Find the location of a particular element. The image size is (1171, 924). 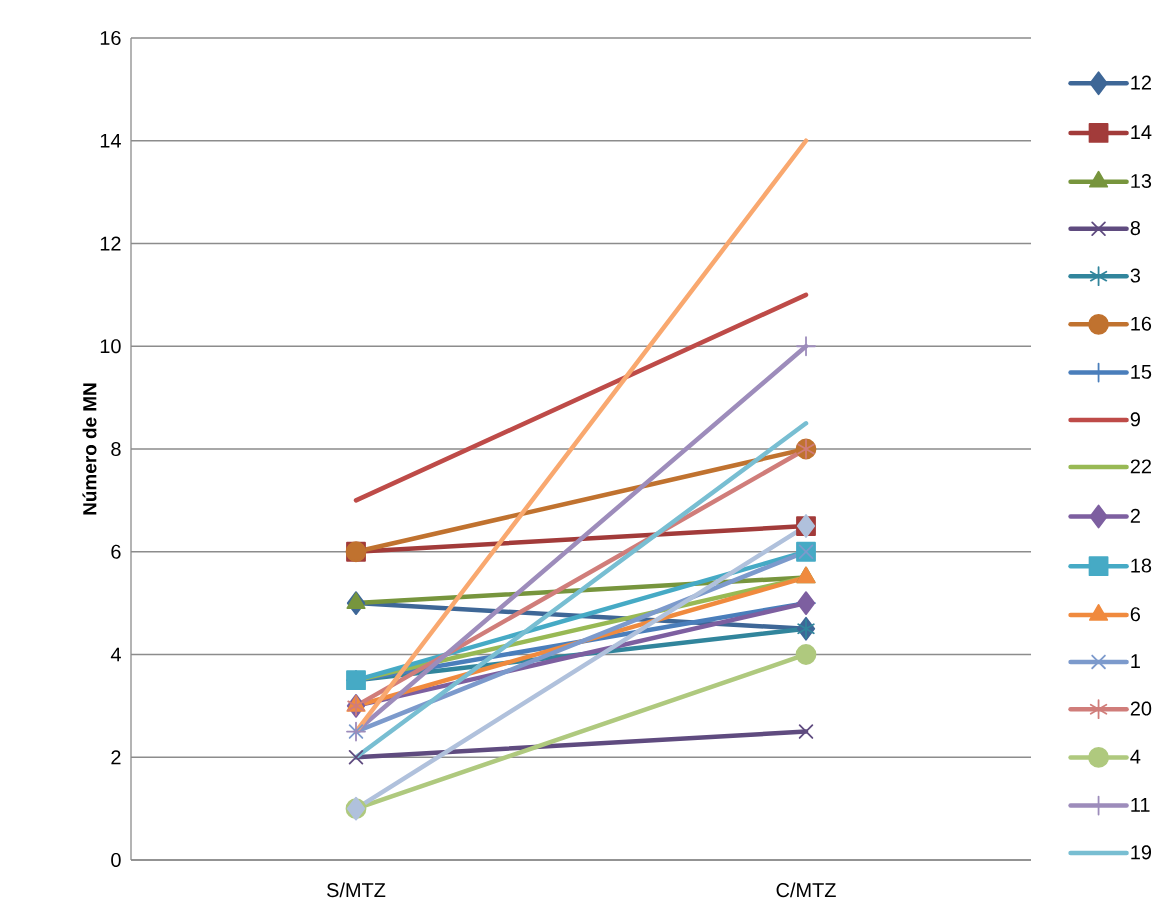

y-tick-label: 10 is located at coordinates (110, 346).